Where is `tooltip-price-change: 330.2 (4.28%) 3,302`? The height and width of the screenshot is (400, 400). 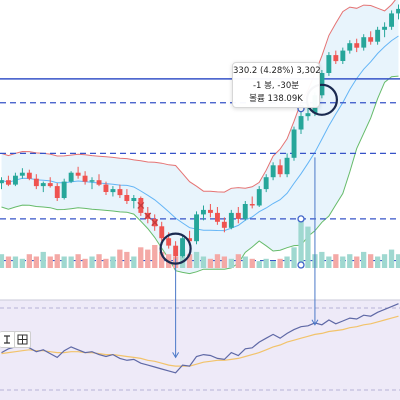
tooltip-price-change: 330.2 (4.28%) 3,302 is located at coordinates (277, 71).